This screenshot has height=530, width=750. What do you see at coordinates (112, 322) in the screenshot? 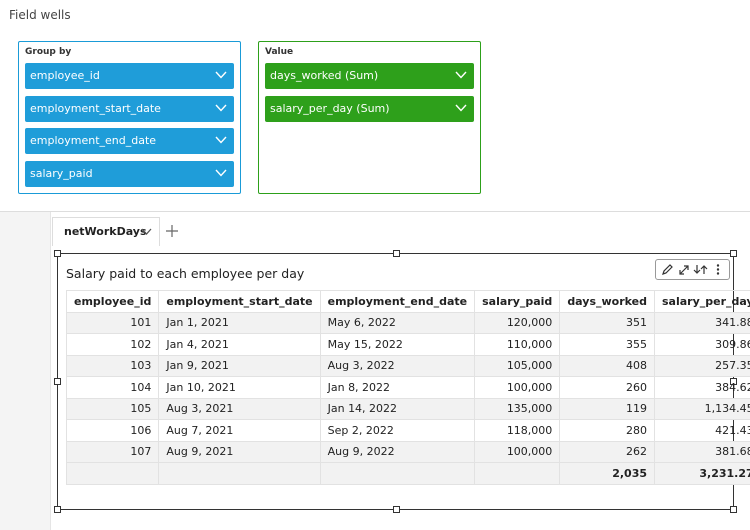
I see `table-cell: 101` at bounding box center [112, 322].